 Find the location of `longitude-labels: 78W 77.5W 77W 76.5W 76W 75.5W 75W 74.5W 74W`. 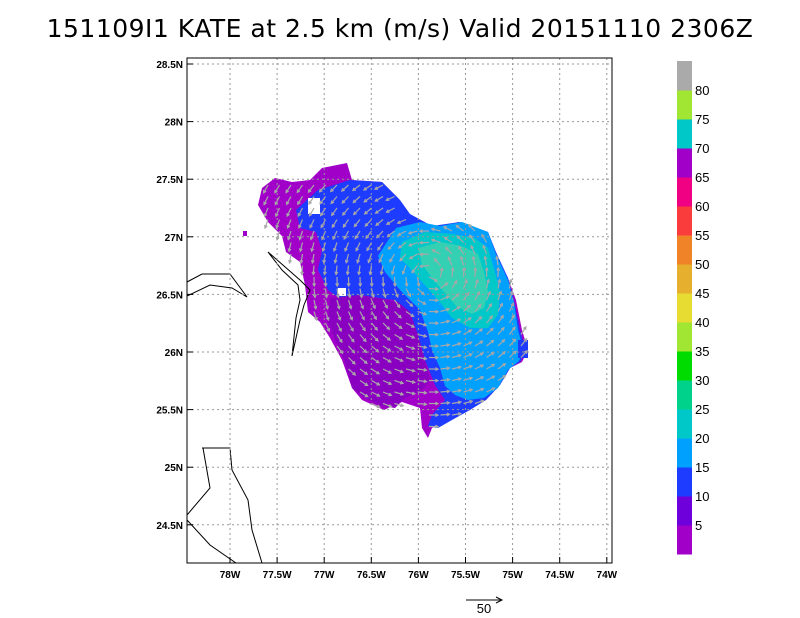

longitude-labels: 78W 77.5W 77W 76.5W 76W 75.5W 75W 74.5W 74W is located at coordinates (419, 575).